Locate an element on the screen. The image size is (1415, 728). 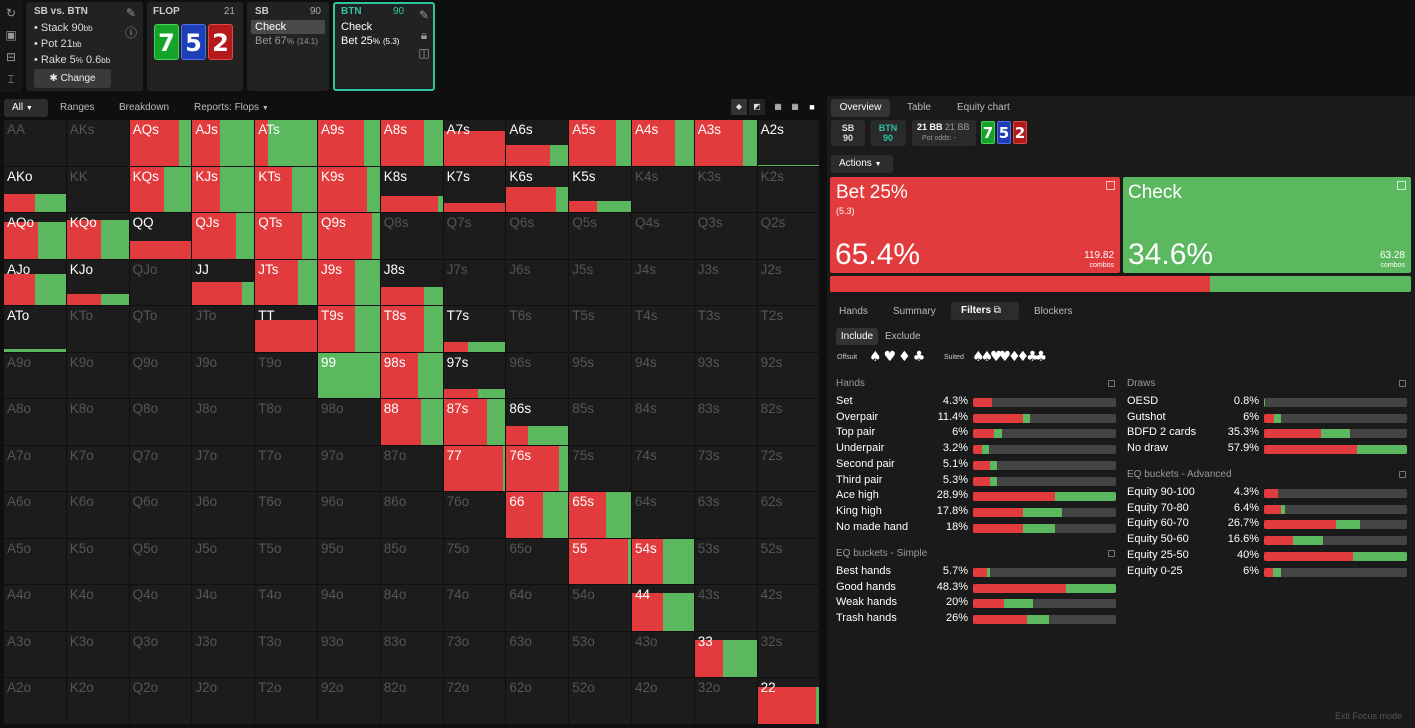
hand-cell: 95o is located at coordinates (349, 561).